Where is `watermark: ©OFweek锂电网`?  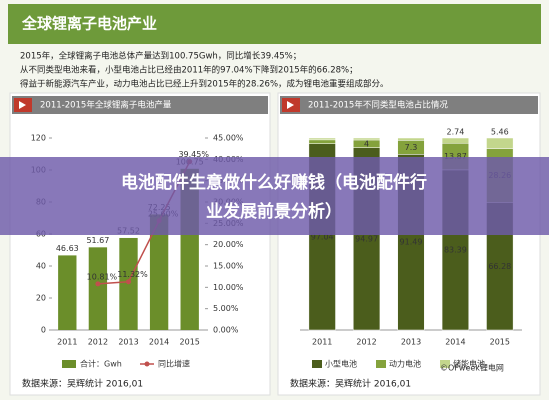 watermark: ©OFweek锂电网 is located at coordinates (472, 368).